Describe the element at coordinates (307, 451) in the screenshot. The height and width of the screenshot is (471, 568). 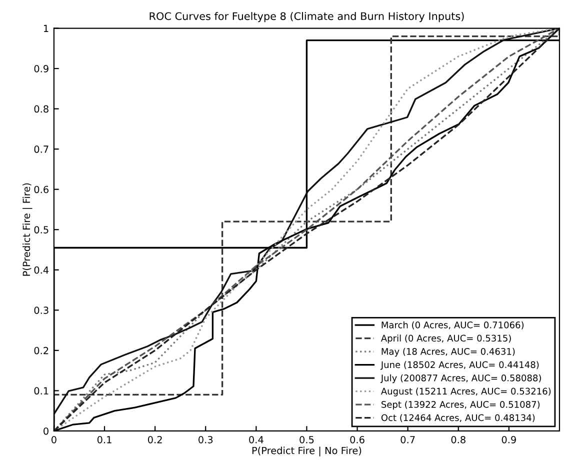
I see `x-axis-title: P(Predict Fire | No Fire)` at that location.